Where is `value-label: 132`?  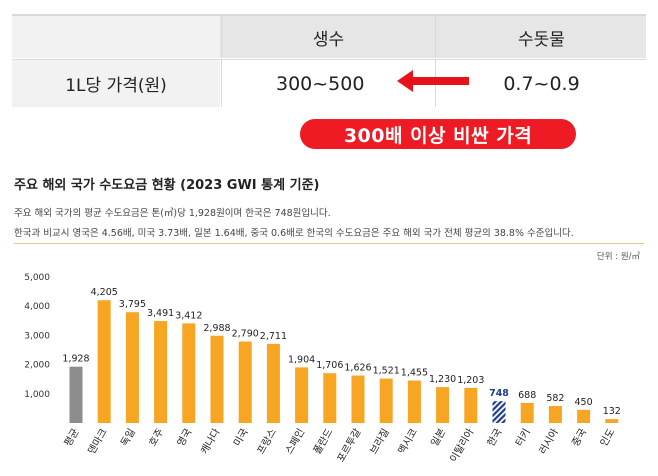 value-label: 132 is located at coordinates (612, 411).